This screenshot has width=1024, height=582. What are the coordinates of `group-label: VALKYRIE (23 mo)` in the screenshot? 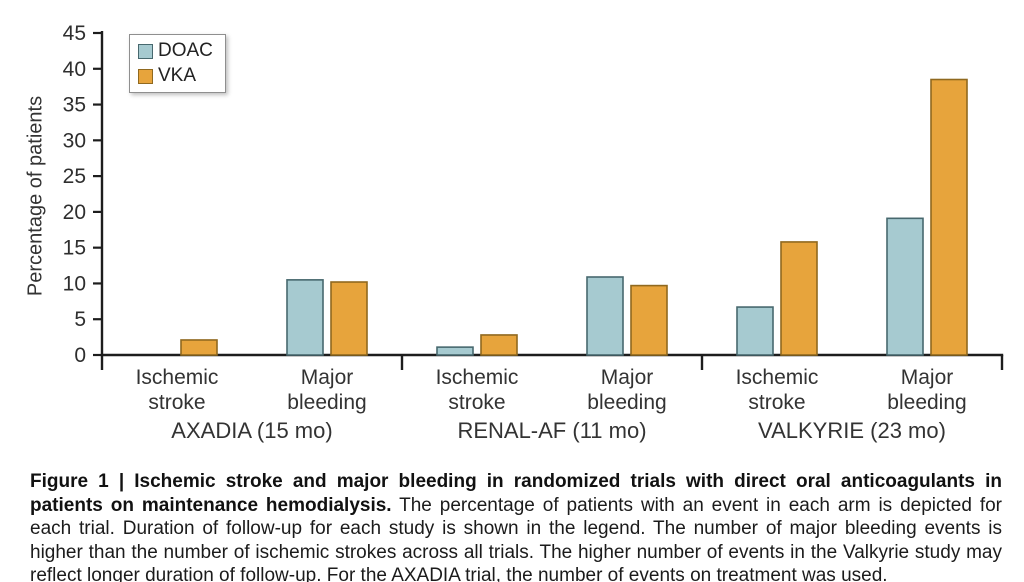 It's located at (852, 430).